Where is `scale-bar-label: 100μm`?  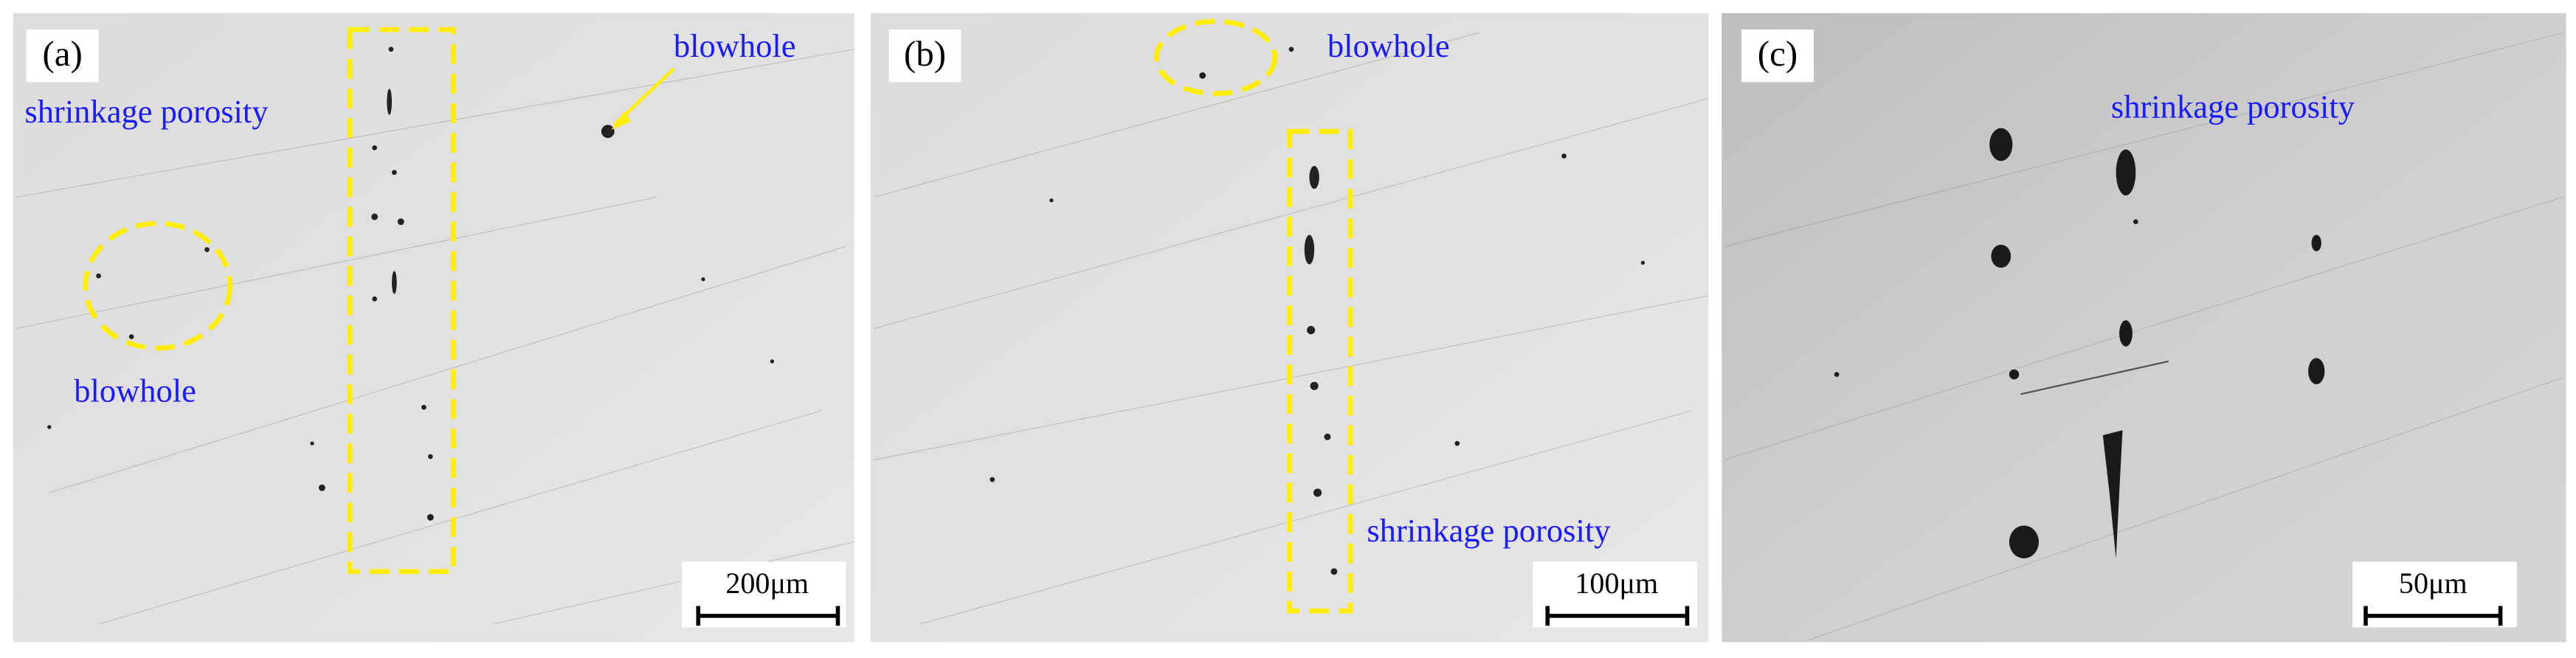
scale-bar-label: 100μm is located at coordinates (1616, 583).